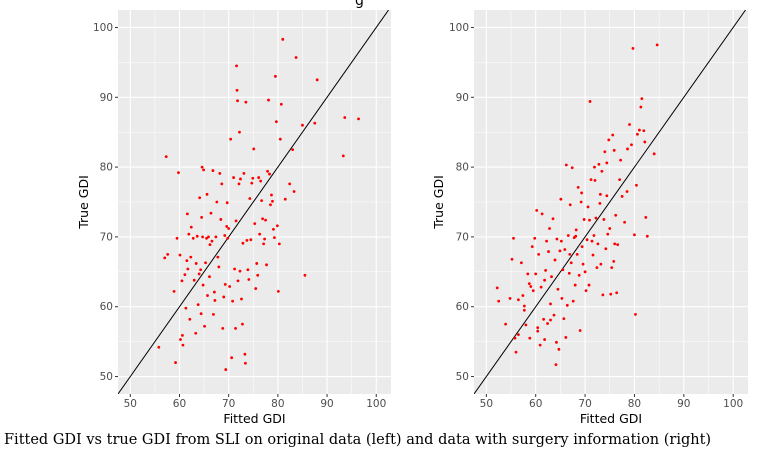  I want to click on left-y-tick-label: 80, so click(106, 168).